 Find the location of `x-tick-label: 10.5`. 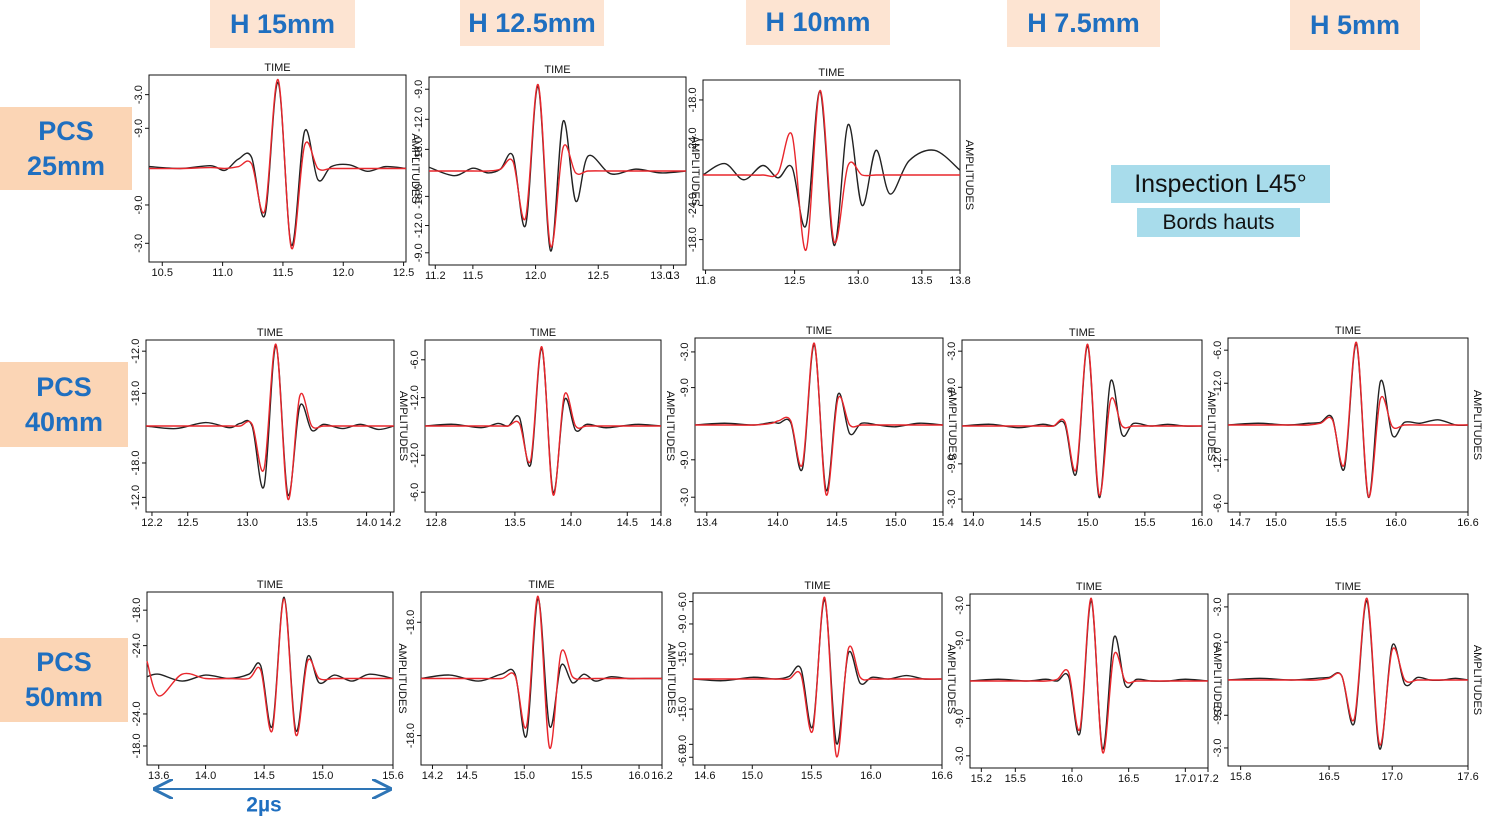

x-tick-label: 10.5 is located at coordinates (162, 273).